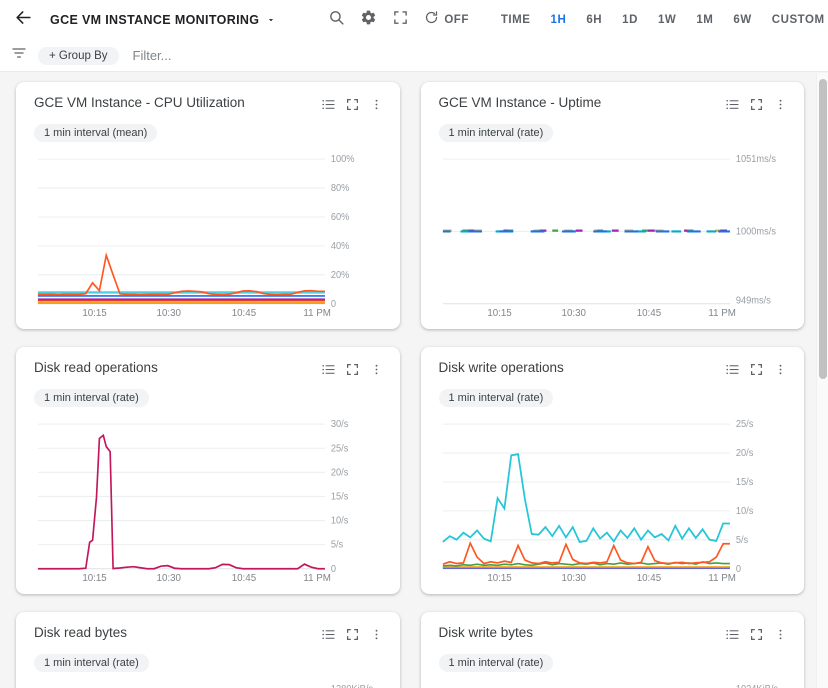 The image size is (828, 688). I want to click on toolbar-icons: OFF, so click(394, 20).